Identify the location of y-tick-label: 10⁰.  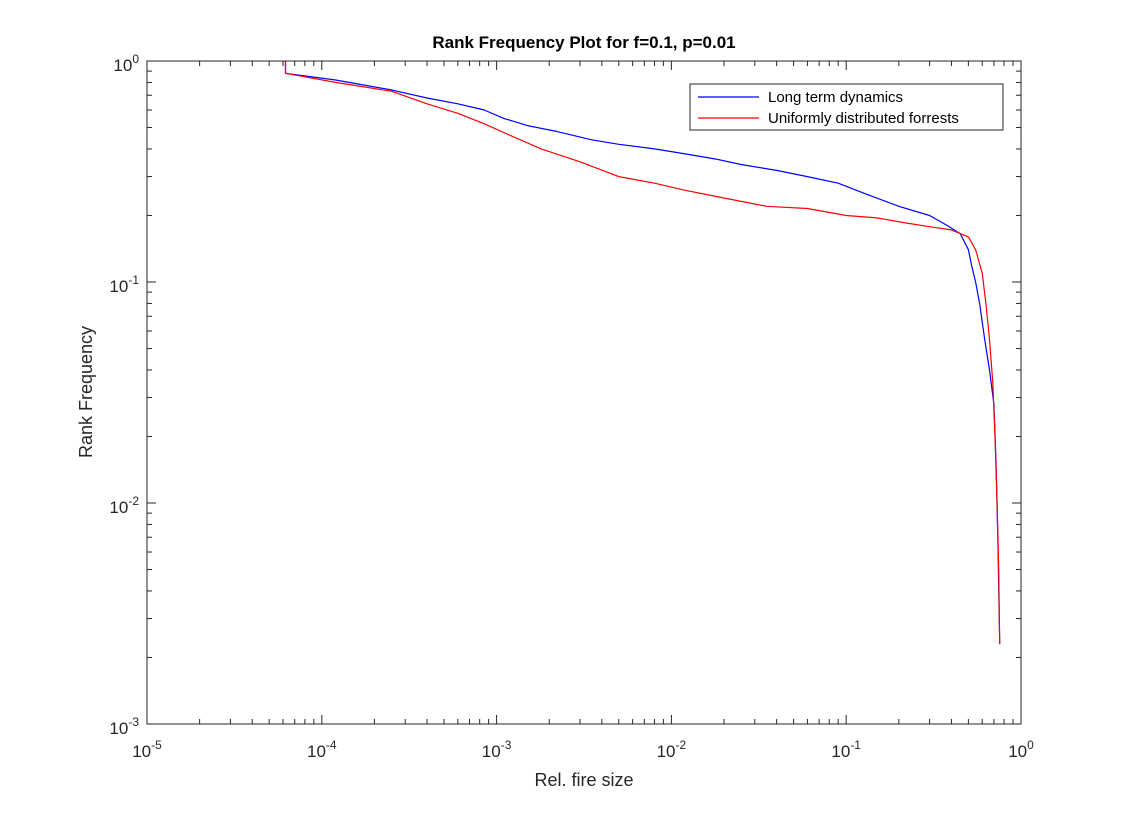
(126, 63).